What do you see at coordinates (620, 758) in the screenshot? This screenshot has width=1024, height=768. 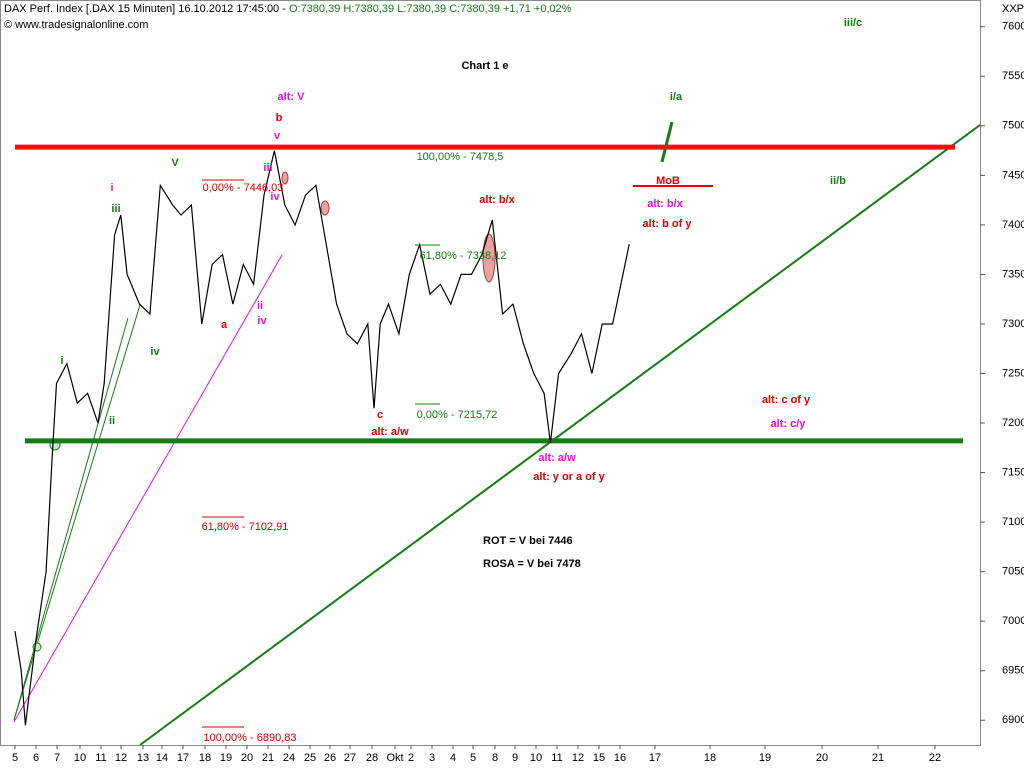 I see `x-tick-label: 16` at bounding box center [620, 758].